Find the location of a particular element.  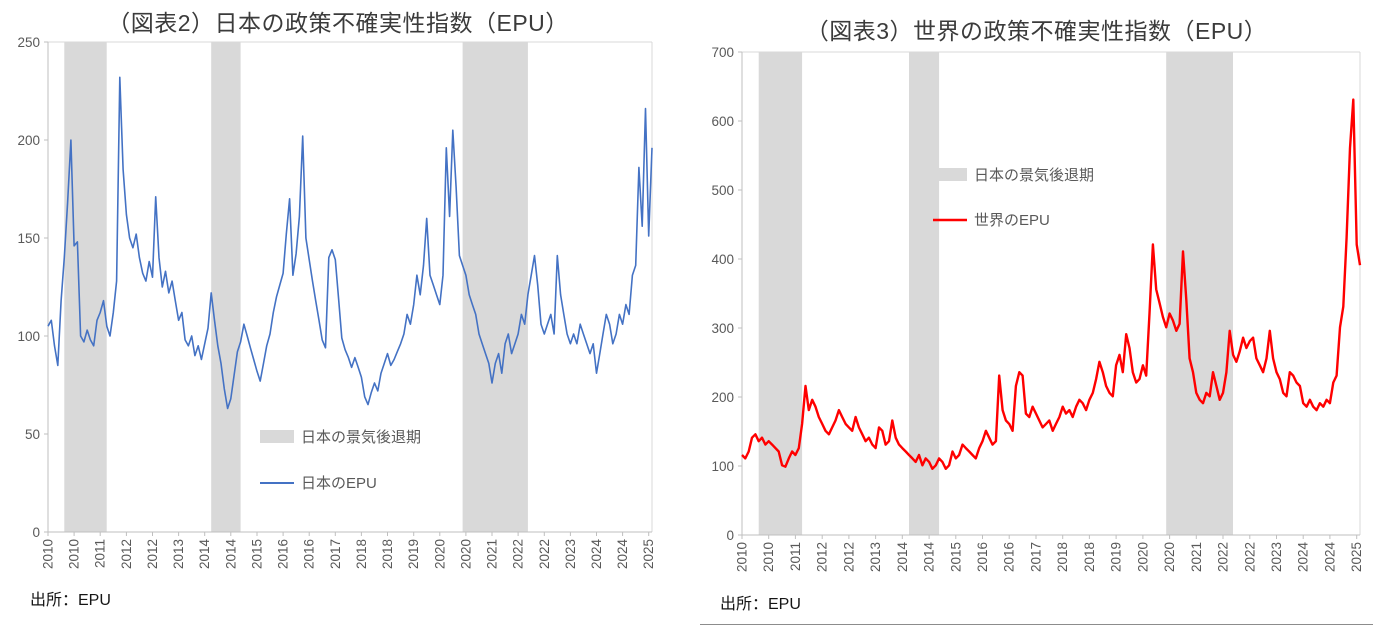

chart-title-japan: （図表2）日本の政策不確実性指数（EPU） is located at coordinates (338, 23).